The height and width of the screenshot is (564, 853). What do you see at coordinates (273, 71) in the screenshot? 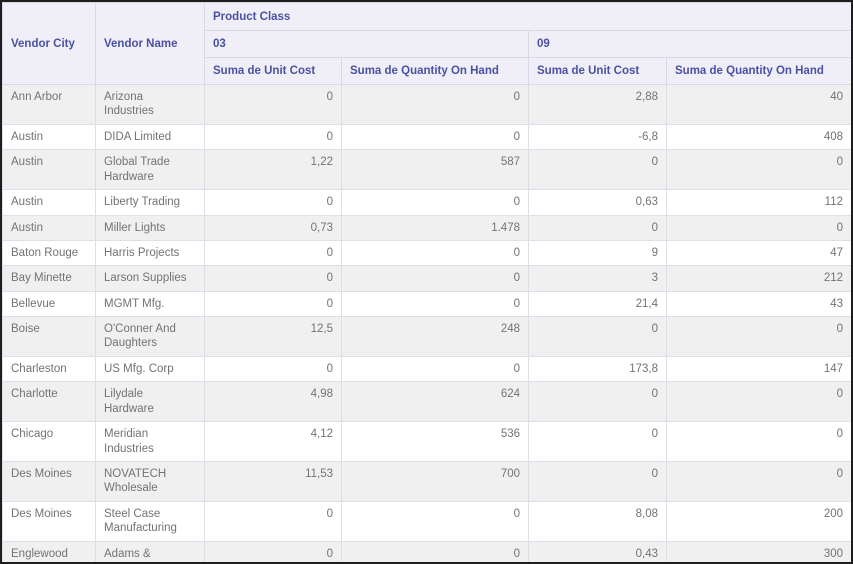
I see `measure-header-unit-cost-03: Suma de Unit Cost` at bounding box center [273, 71].